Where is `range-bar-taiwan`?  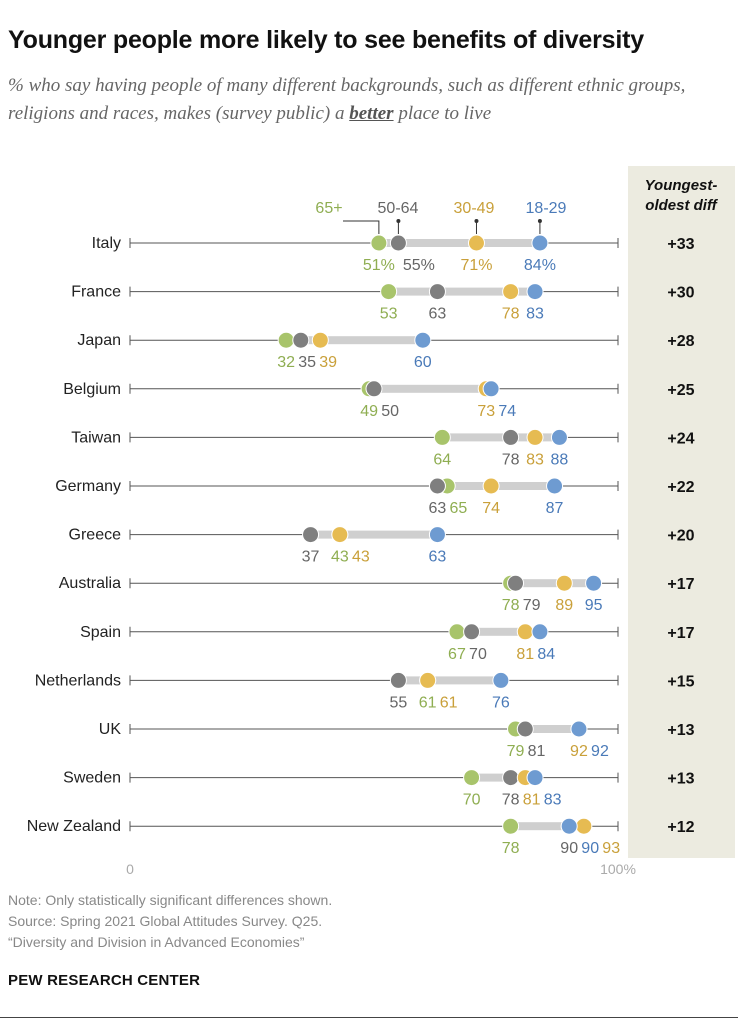 range-bar-taiwan is located at coordinates (501, 437).